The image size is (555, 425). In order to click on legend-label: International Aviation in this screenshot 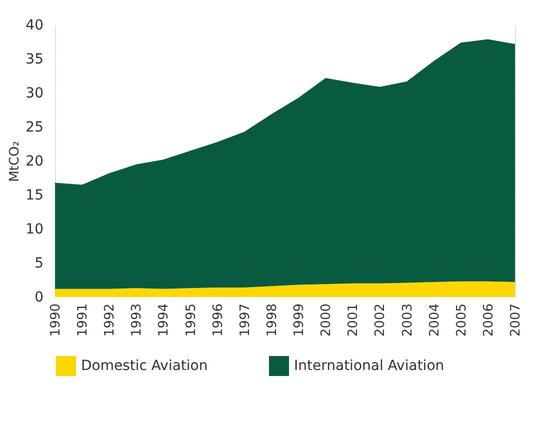, I will do `click(369, 366)`.